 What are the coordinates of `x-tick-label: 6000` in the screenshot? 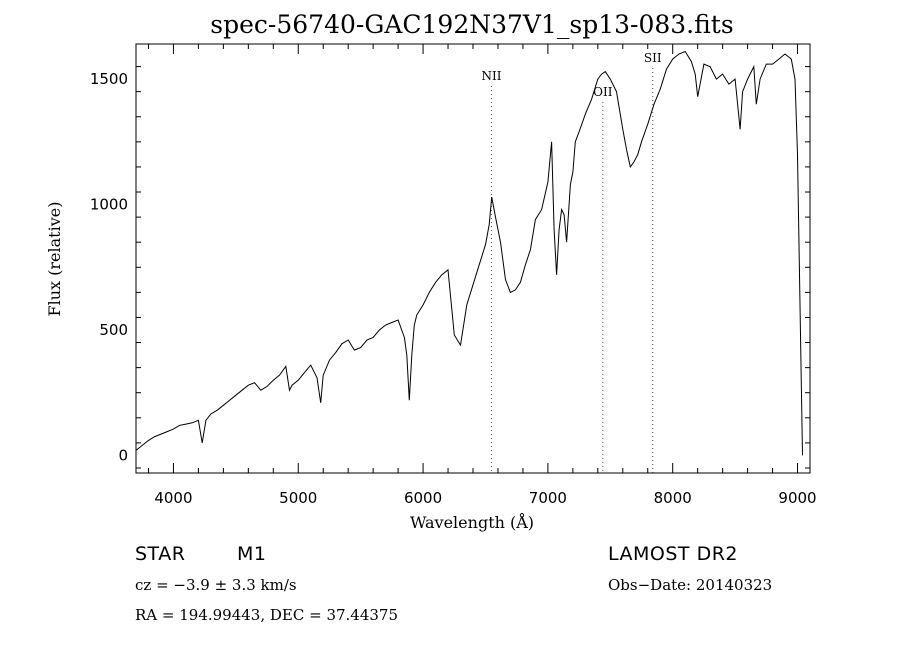 It's located at (423, 498).